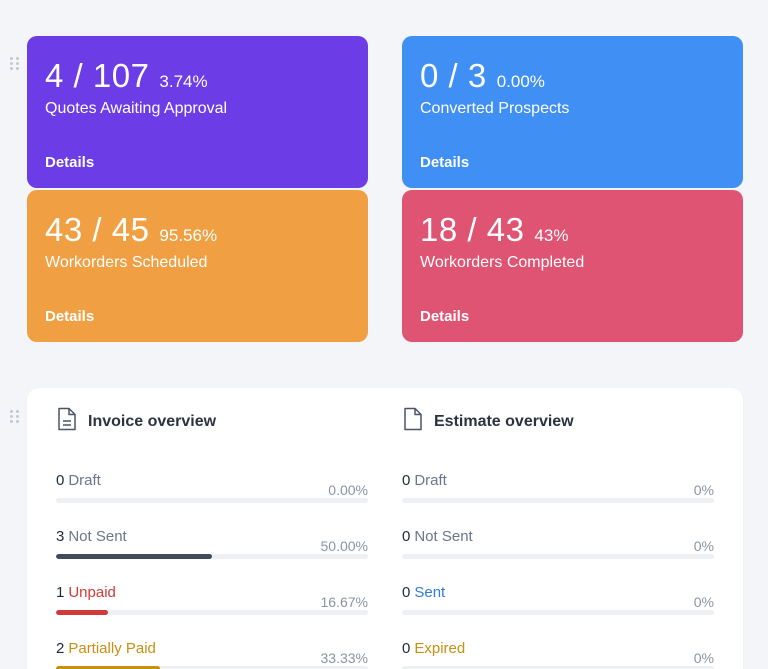 The height and width of the screenshot is (669, 768). Describe the element at coordinates (212, 543) in the screenshot. I see `status-row: 3 Not Sent 50.00%` at that location.